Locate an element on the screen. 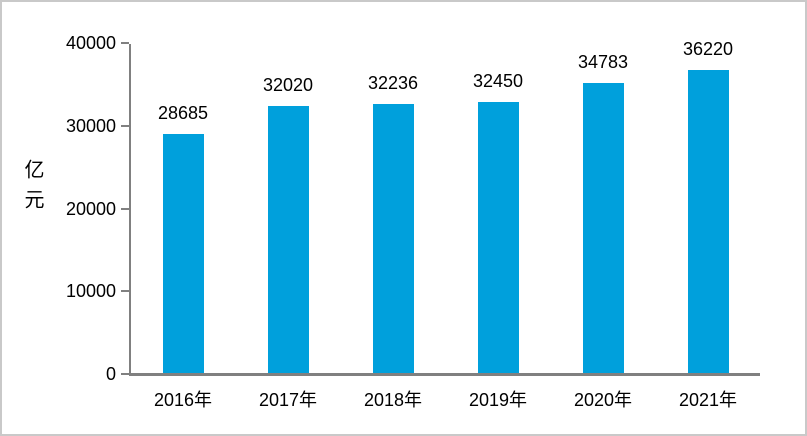  bar-2021年 is located at coordinates (708, 222).